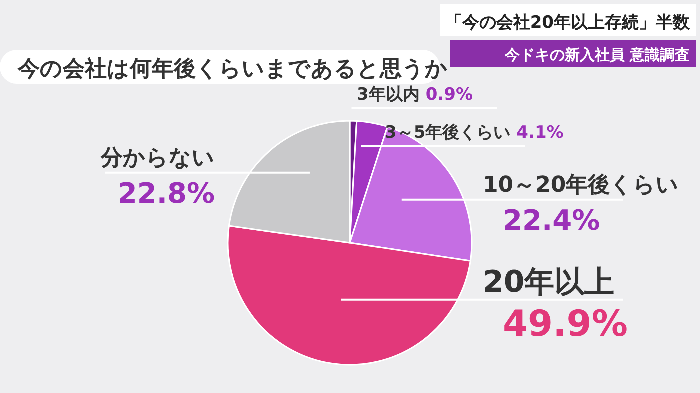  What do you see at coordinates (568, 23) in the screenshot?
I see `chart-subtitle: 「今の会社20年以上存続」半数` at bounding box center [568, 23].